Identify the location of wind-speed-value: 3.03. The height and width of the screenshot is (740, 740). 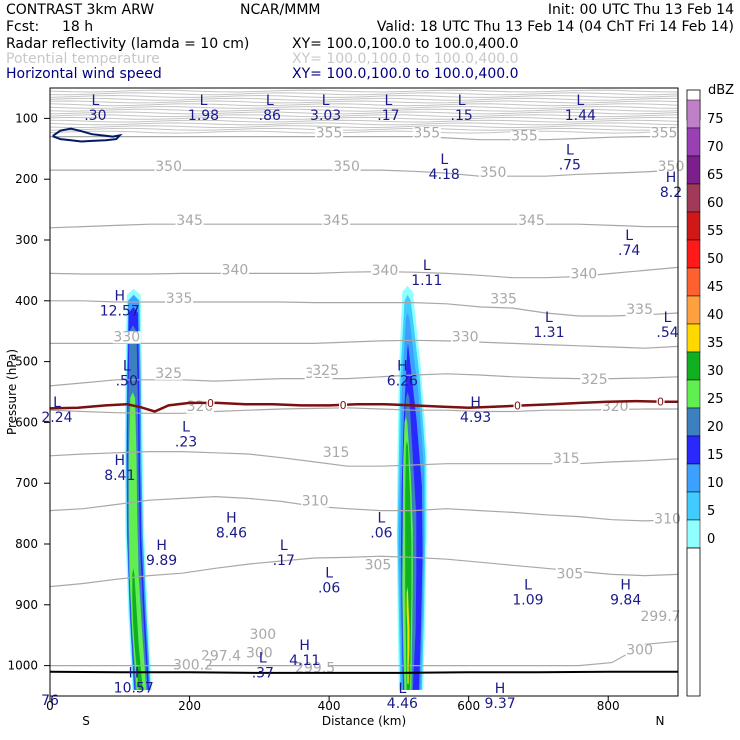
(325, 116).